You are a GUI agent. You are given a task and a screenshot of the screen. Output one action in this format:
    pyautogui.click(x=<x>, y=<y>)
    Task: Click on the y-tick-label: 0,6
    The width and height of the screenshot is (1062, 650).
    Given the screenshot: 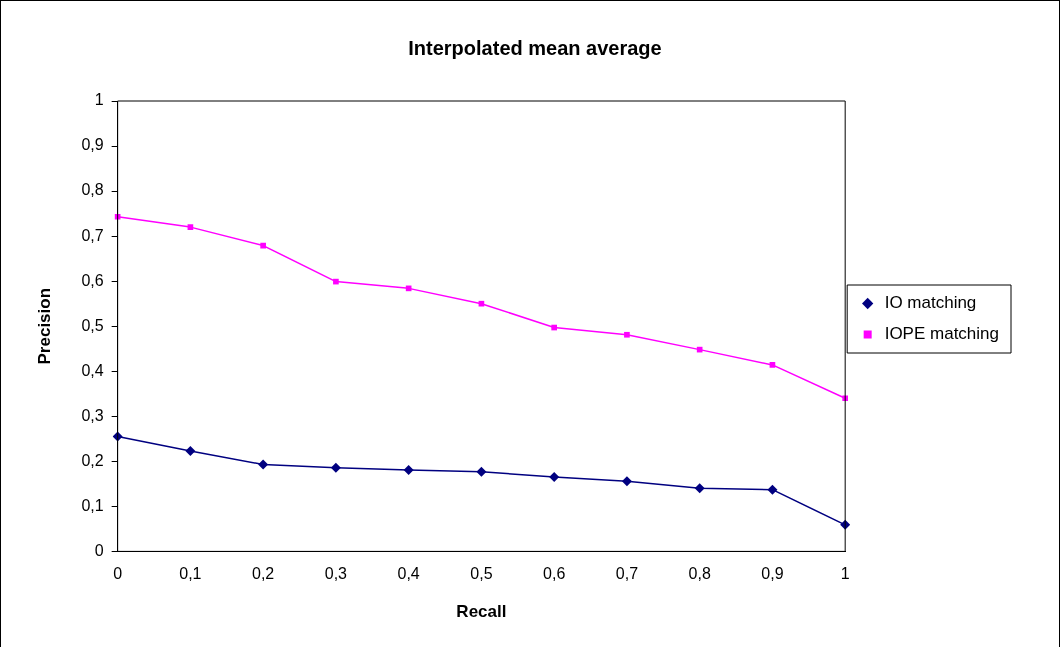 What is the action you would take?
    pyautogui.click(x=92, y=280)
    